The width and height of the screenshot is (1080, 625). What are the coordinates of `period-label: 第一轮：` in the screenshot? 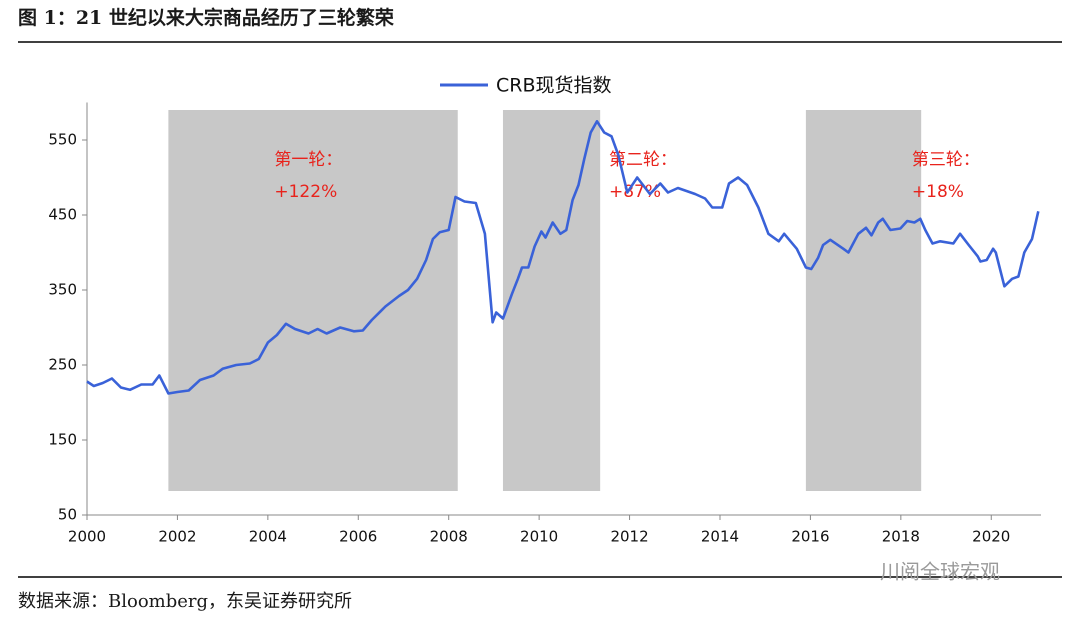 It's located at (308, 160).